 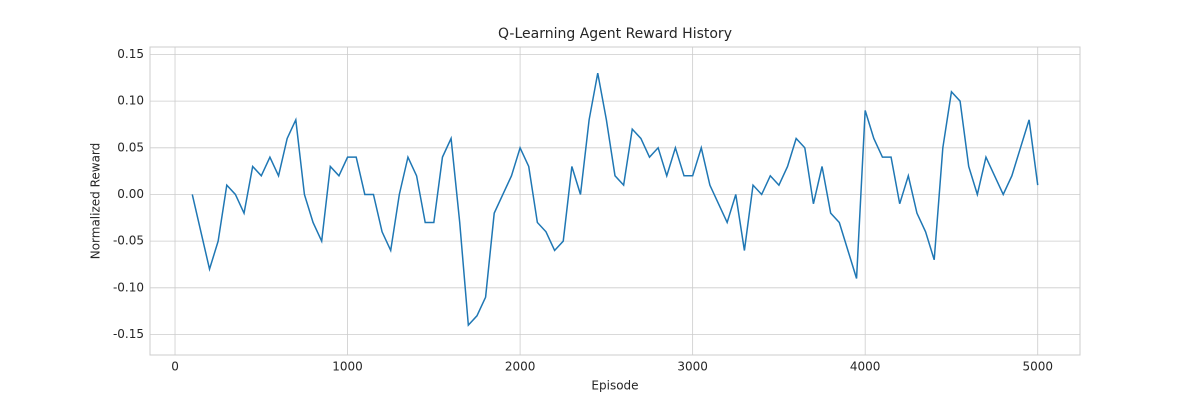 What do you see at coordinates (175, 367) in the screenshot?
I see `x-tick-label: 0` at bounding box center [175, 367].